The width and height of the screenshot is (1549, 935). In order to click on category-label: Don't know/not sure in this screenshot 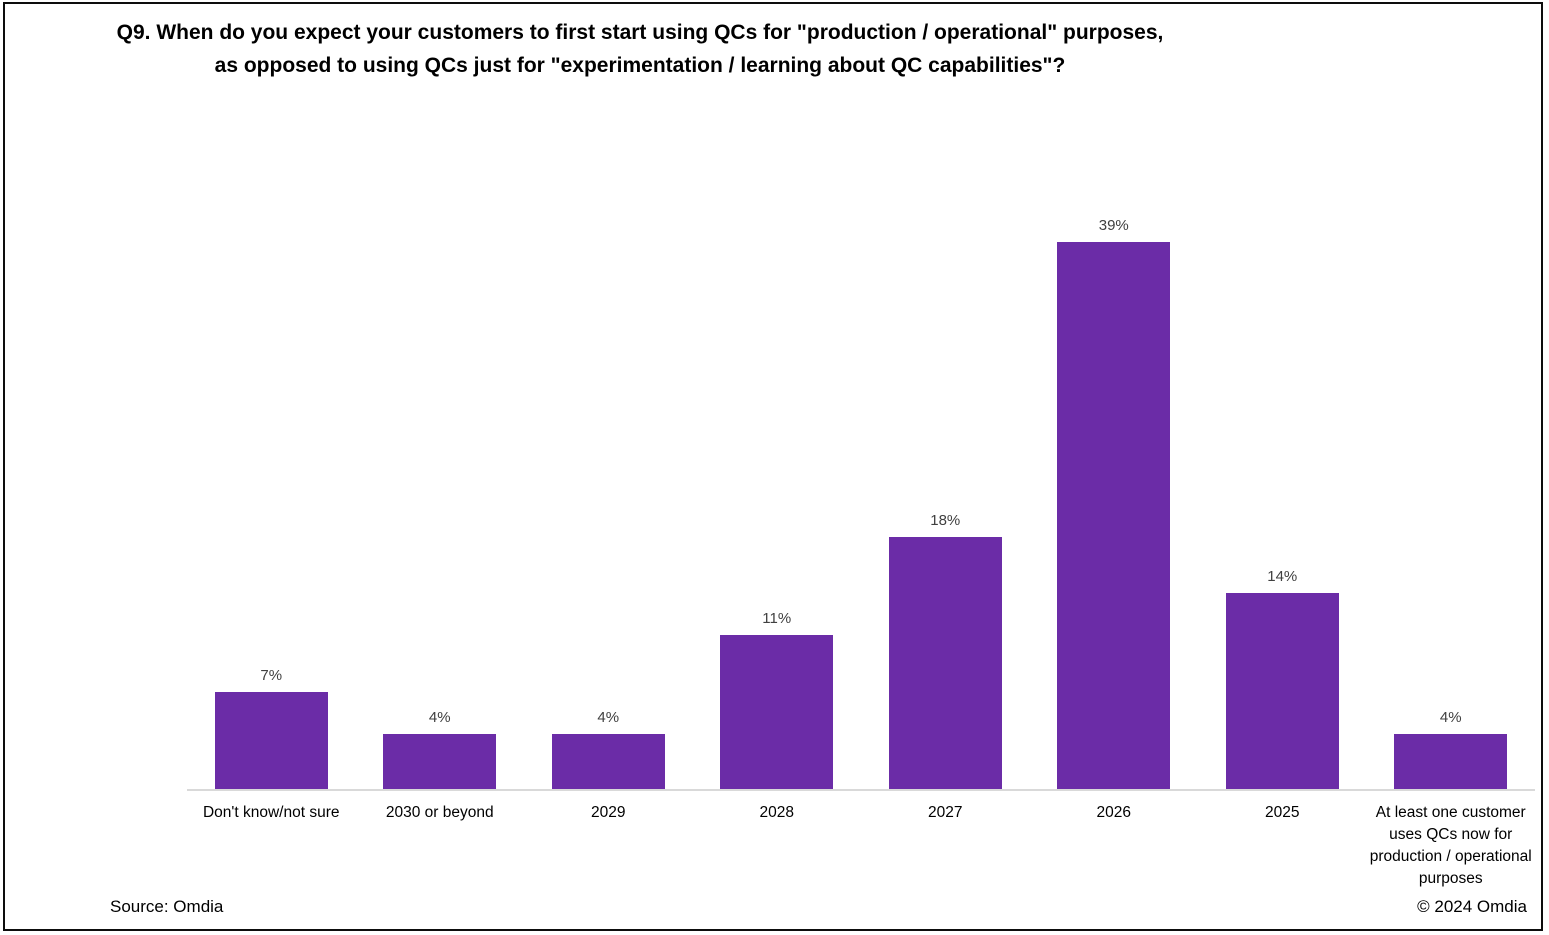, I will do `click(271, 812)`.